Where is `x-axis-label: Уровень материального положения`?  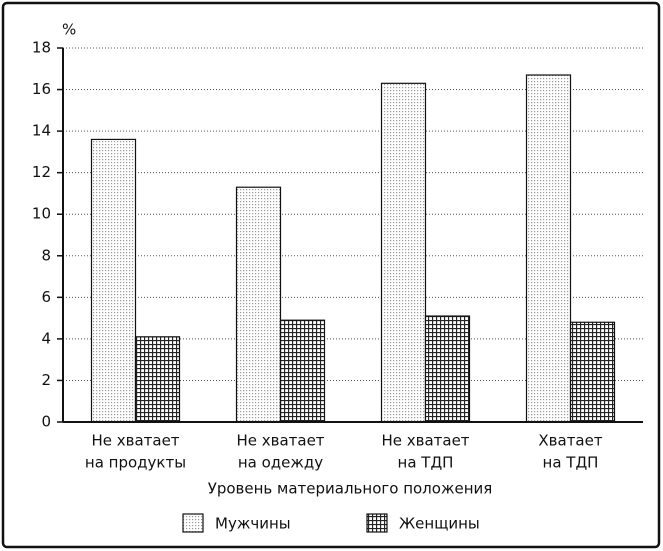 x-axis-label: Уровень материального положения is located at coordinates (350, 489).